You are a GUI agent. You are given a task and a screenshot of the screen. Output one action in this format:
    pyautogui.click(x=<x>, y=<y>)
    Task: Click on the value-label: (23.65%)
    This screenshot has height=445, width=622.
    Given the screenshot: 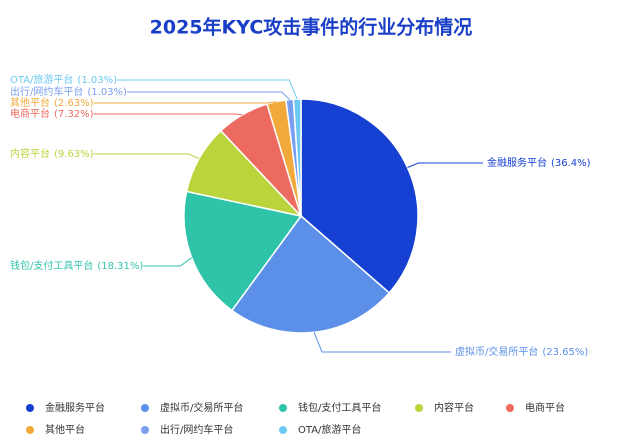 What is the action you would take?
    pyautogui.click(x=565, y=352)
    